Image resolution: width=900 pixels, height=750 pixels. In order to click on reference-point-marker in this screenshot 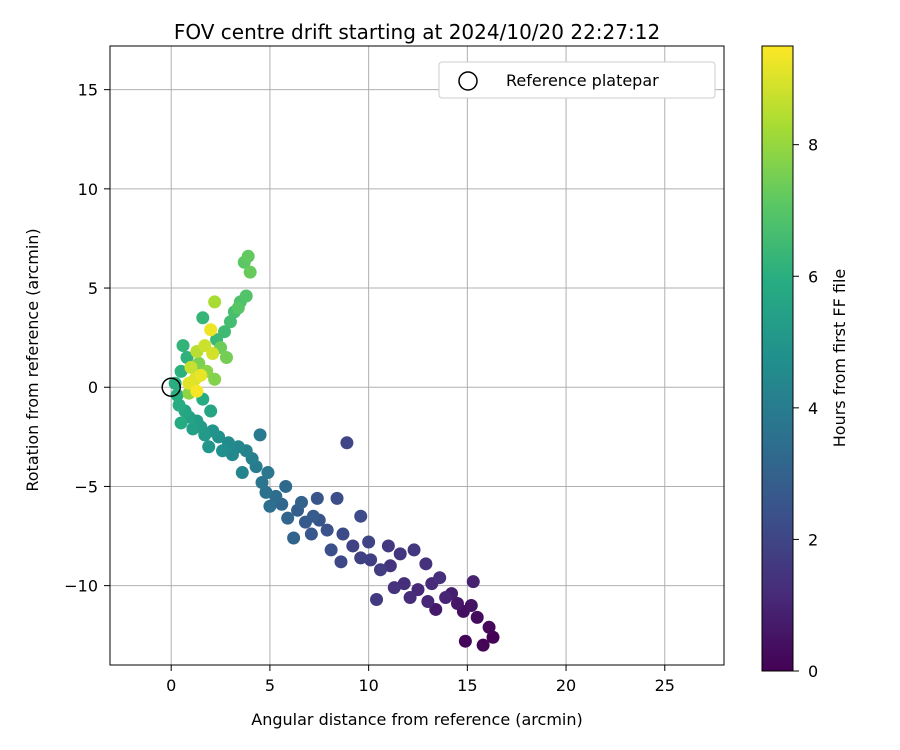, I will do `click(171, 387)`.